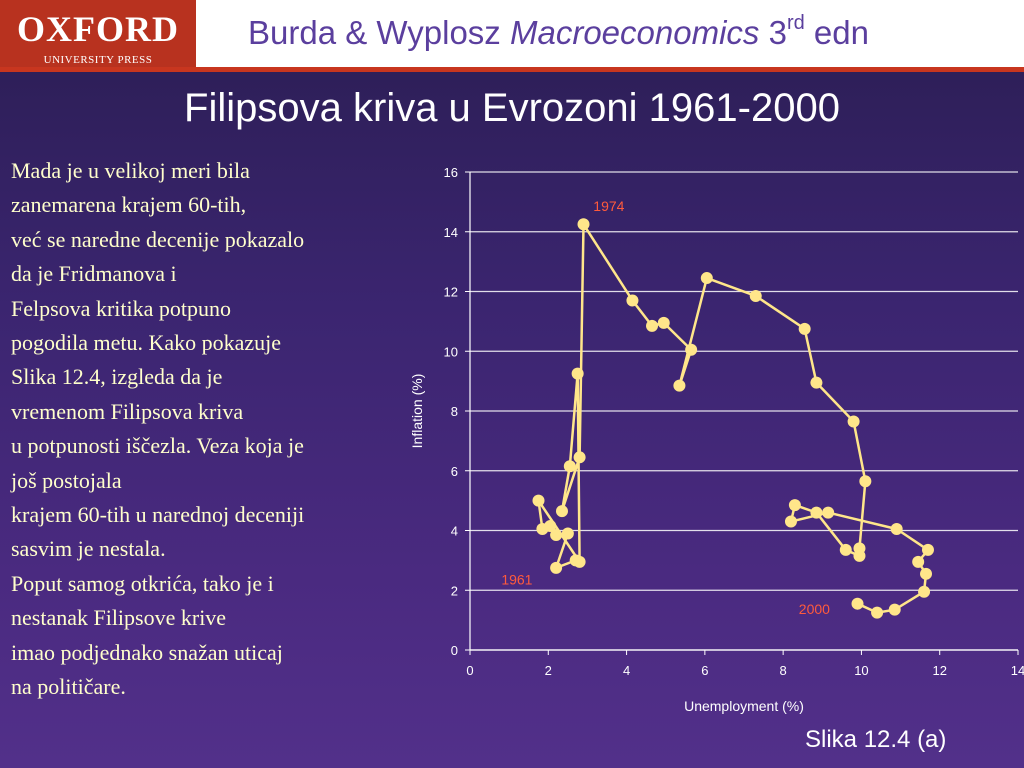 The image size is (1024, 768). Describe the element at coordinates (94, 274) in the screenshot. I see `body-line: da je Fridmanova i` at that location.